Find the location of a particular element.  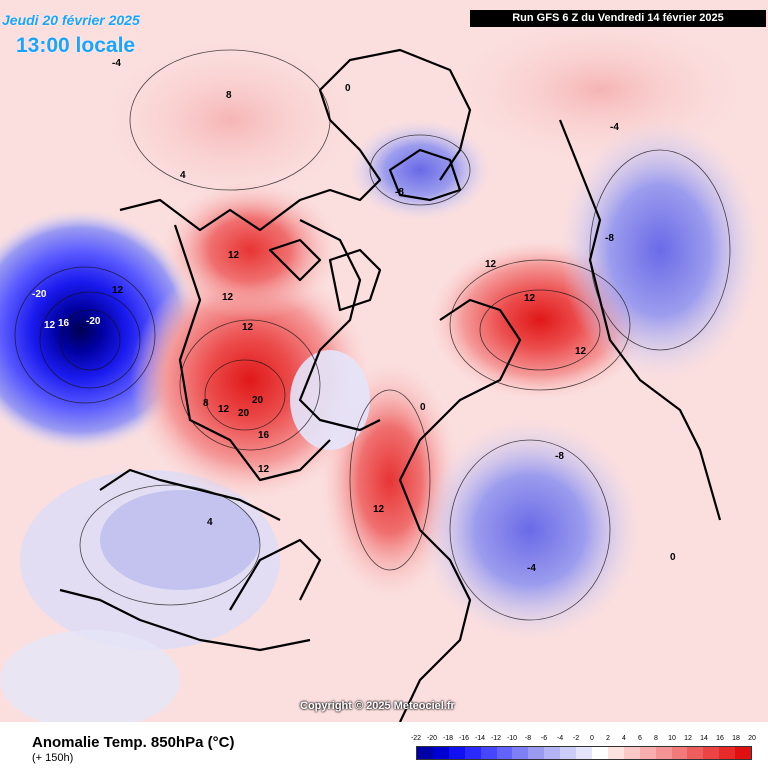

footer-bar is located at coordinates (384, 745).